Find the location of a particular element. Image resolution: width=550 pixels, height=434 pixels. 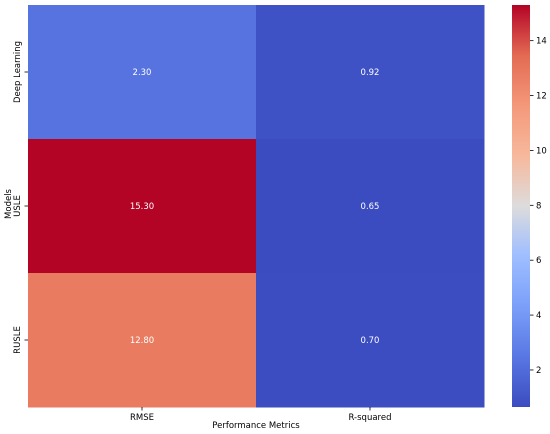

y-tick-label: Deep Learning is located at coordinates (18, 72).